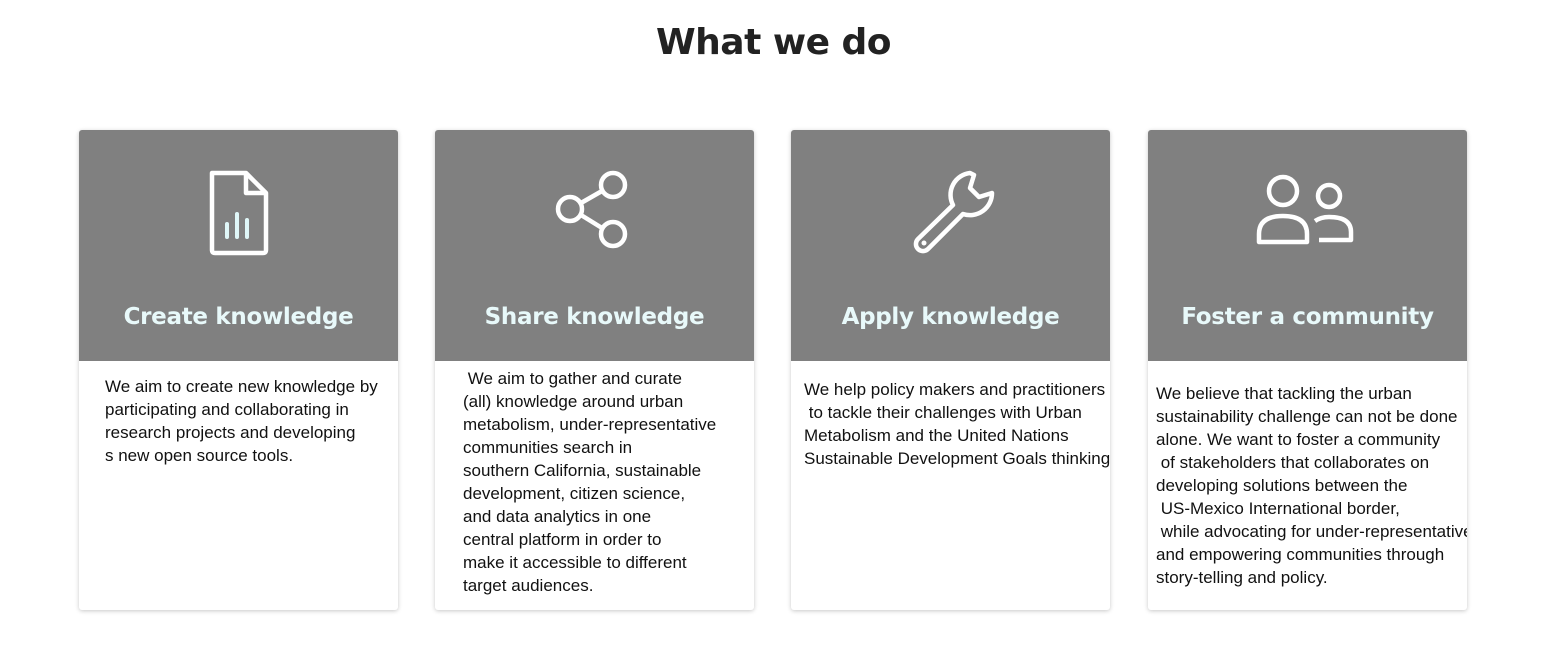 Image resolution: width=1547 pixels, height=651 pixels. I want to click on document-chart-icon, so click(238, 213).